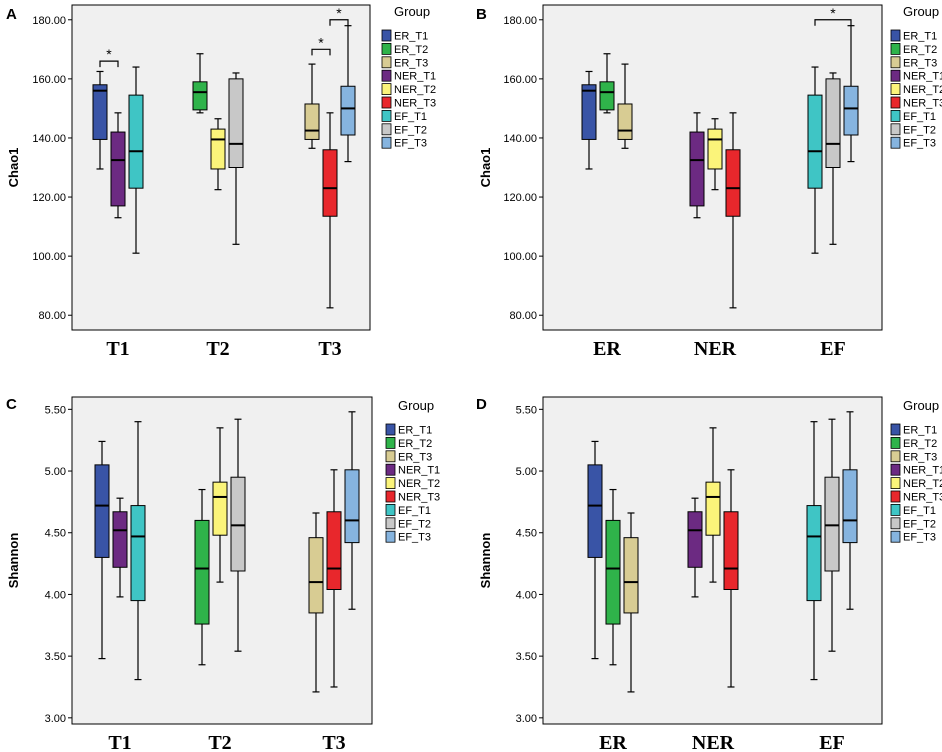 The height and width of the screenshot is (752, 942). What do you see at coordinates (55, 472) in the screenshot?
I see `y-tick-label: 5.00` at bounding box center [55, 472].